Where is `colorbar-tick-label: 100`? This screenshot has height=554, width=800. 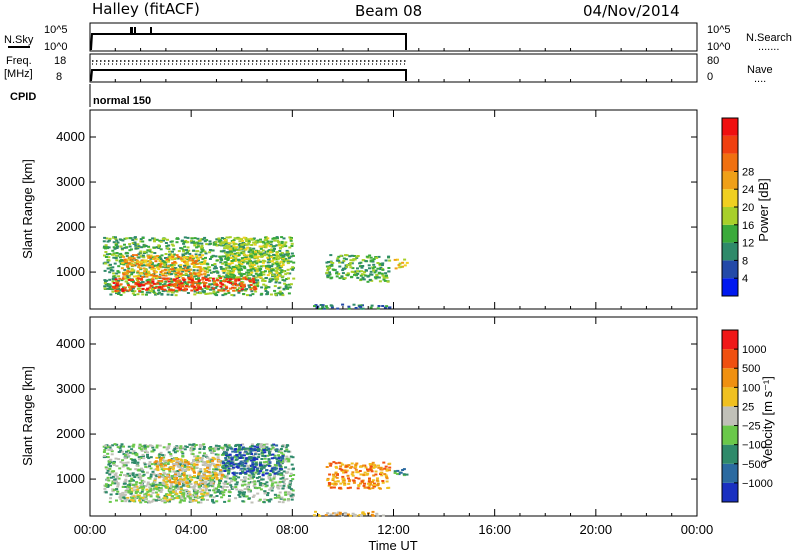 colorbar-tick-label: 100 is located at coordinates (751, 388).